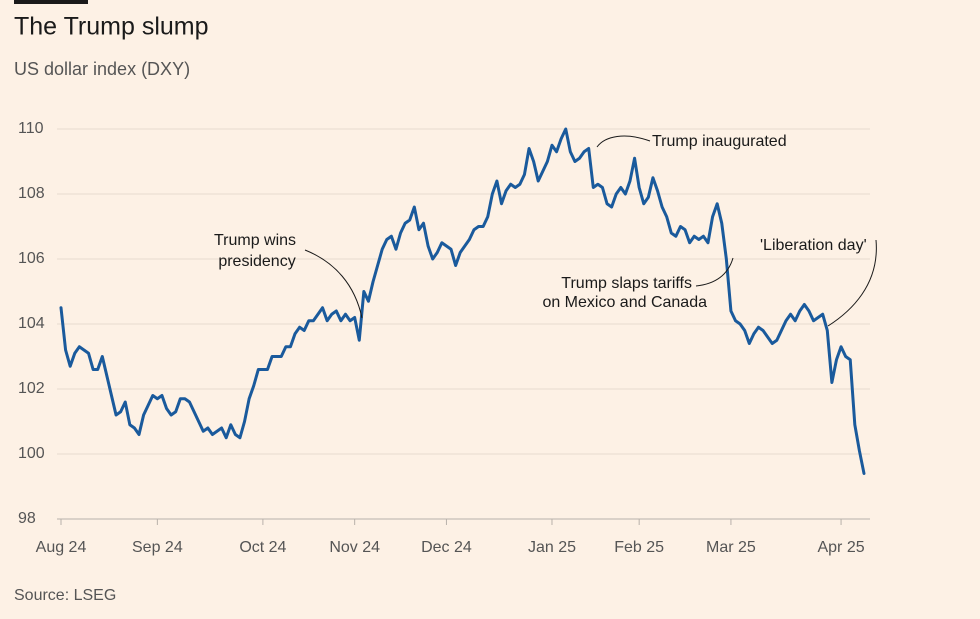 Image resolution: width=980 pixels, height=619 pixels. I want to click on chart-subtitle: US dollar index (DXY), so click(102, 69).